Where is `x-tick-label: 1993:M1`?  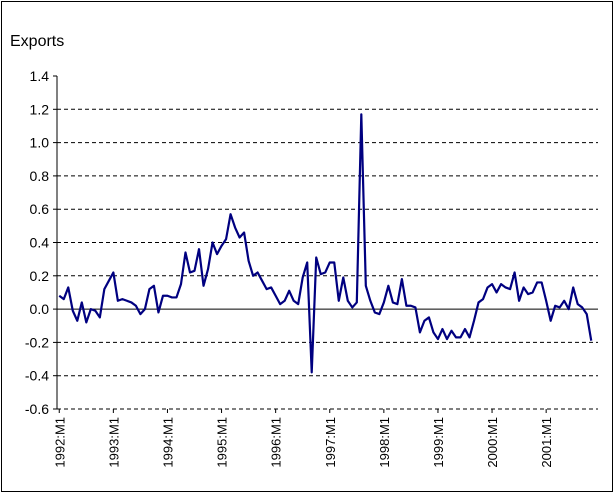 x-tick-label: 1993:M1 is located at coordinates (113, 442).